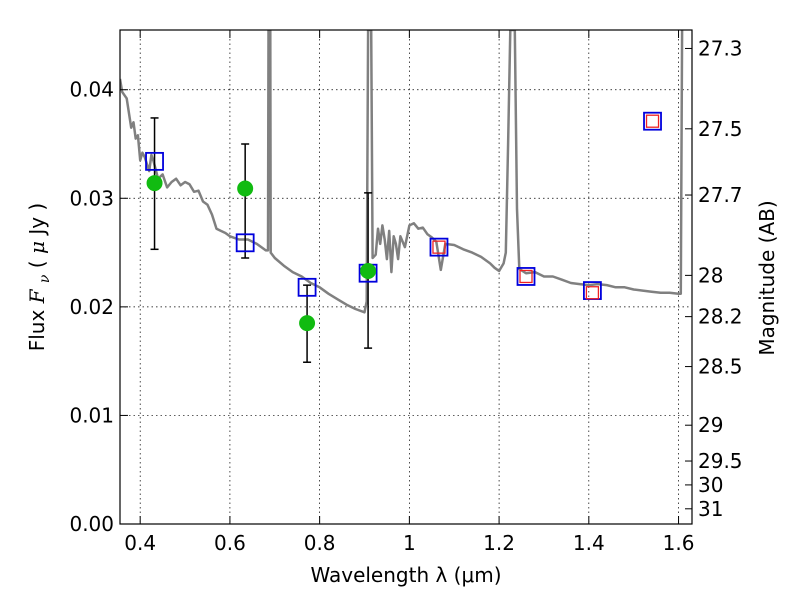 Image resolution: width=800 pixels, height=600 pixels. Describe the element at coordinates (710, 509) in the screenshot. I see `magnitude-tick-label: 31` at that location.